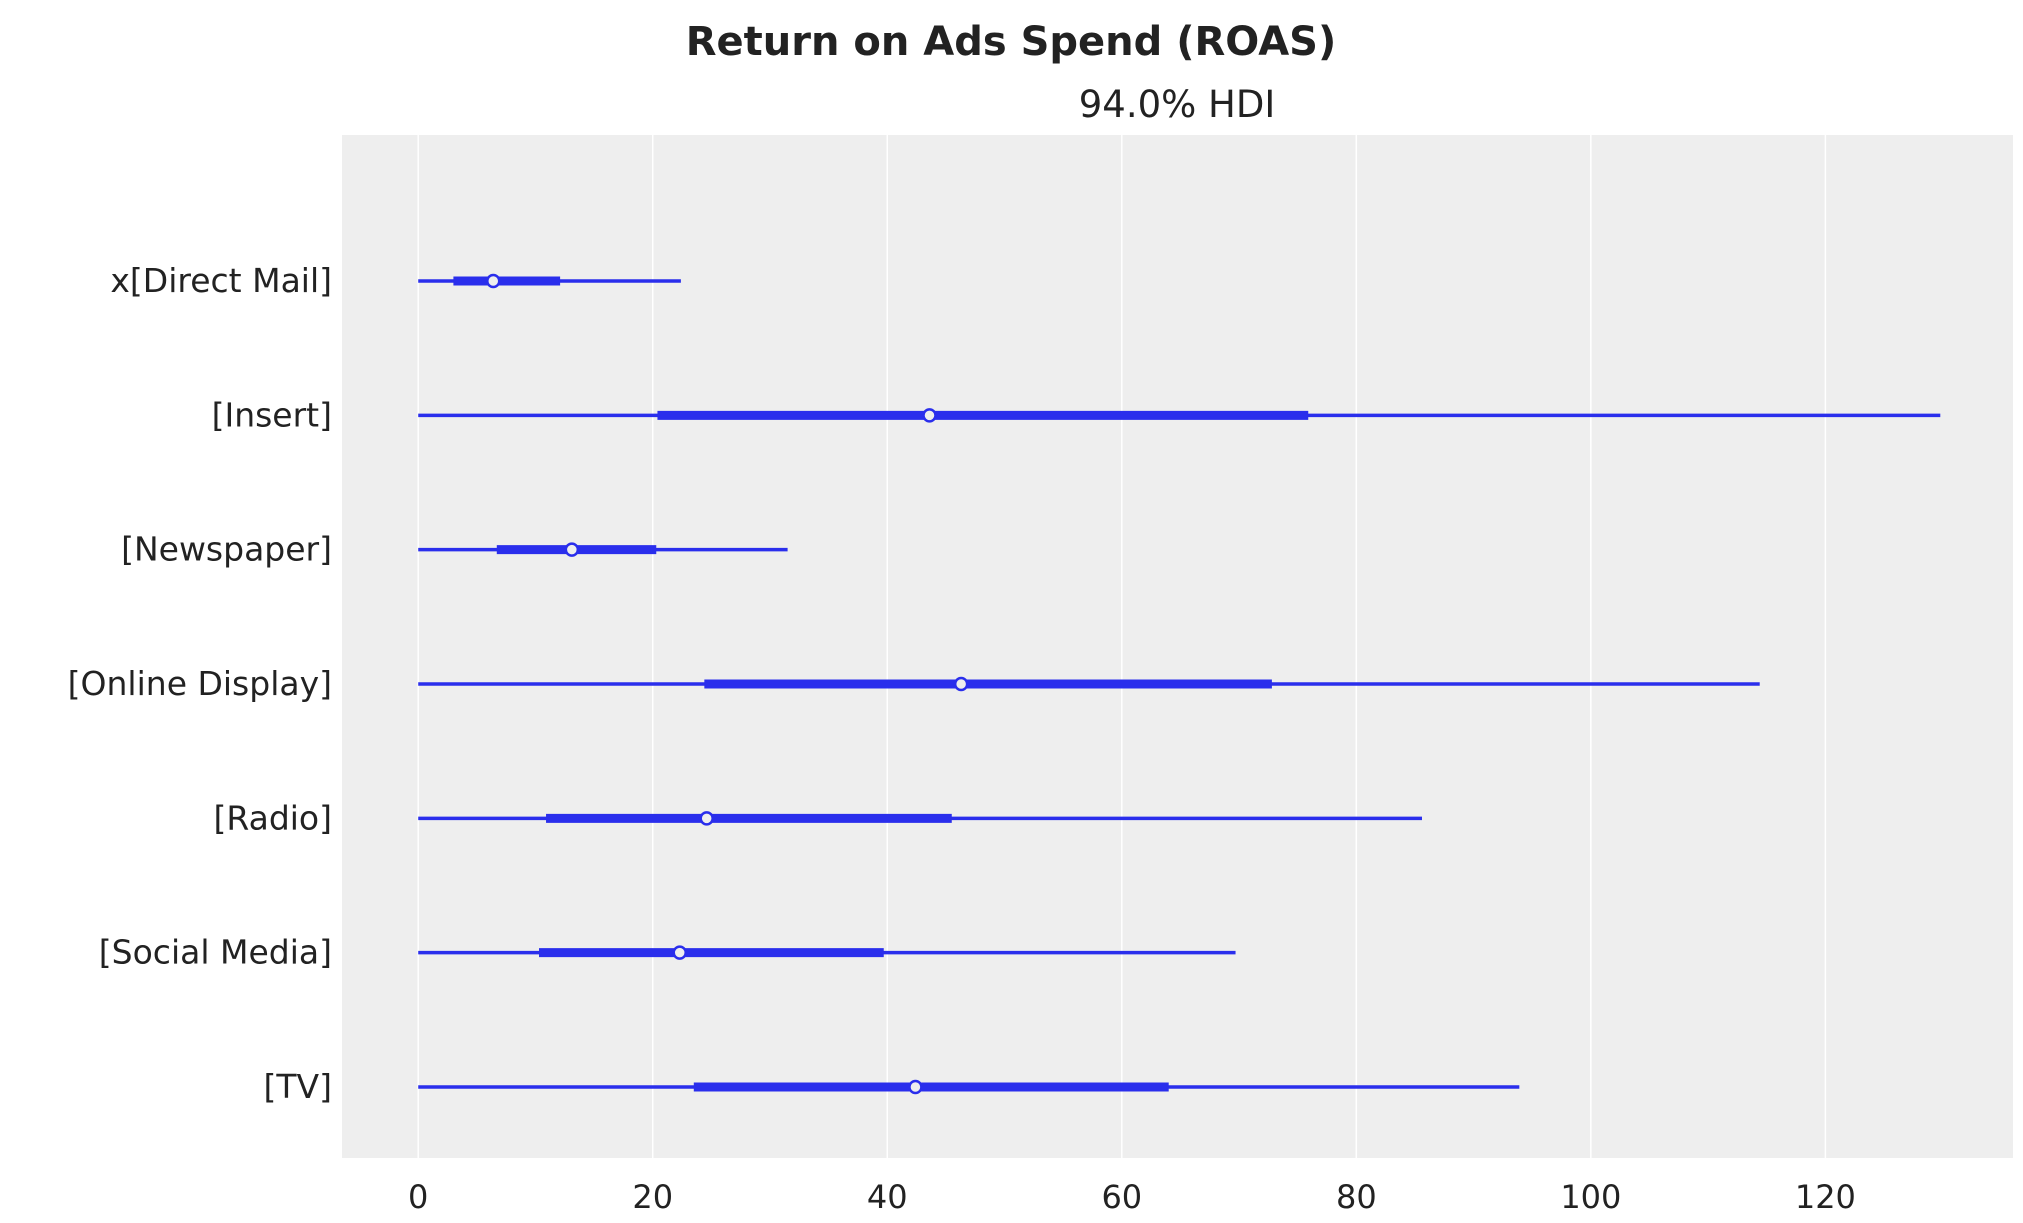 The width and height of the screenshot is (2023, 1223). Describe the element at coordinates (892, 1086) in the screenshot. I see `row-tv: [TV]` at that location.